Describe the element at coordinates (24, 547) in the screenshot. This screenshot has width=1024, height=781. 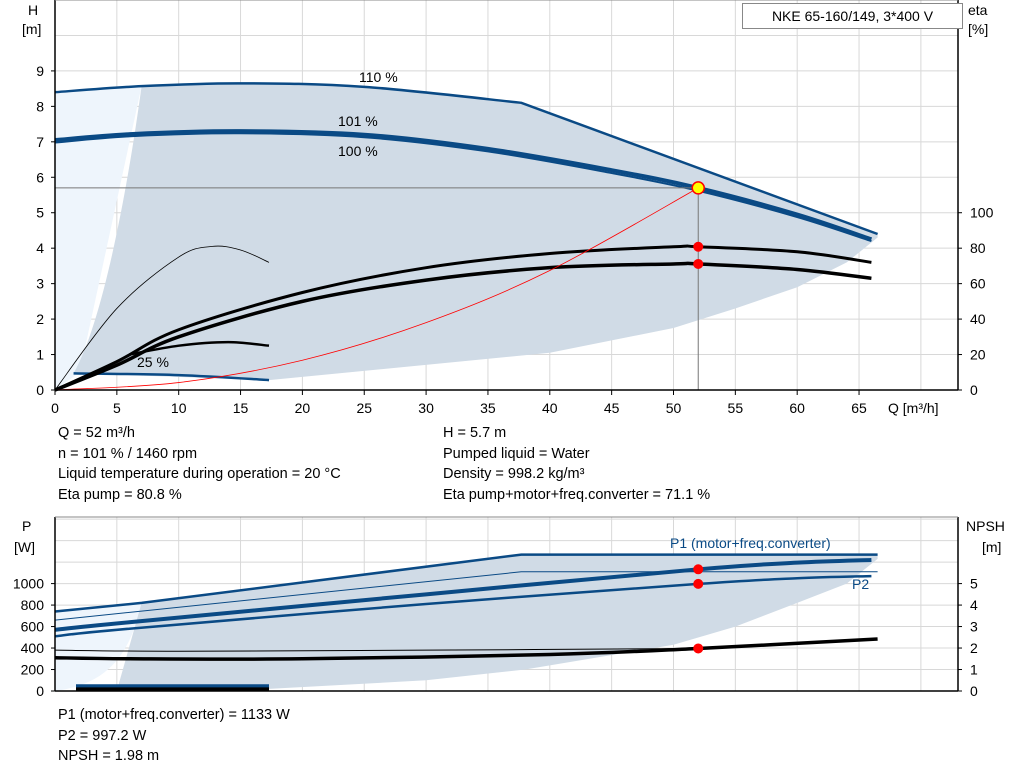
I see `p-axis-unit: [W]` at that location.